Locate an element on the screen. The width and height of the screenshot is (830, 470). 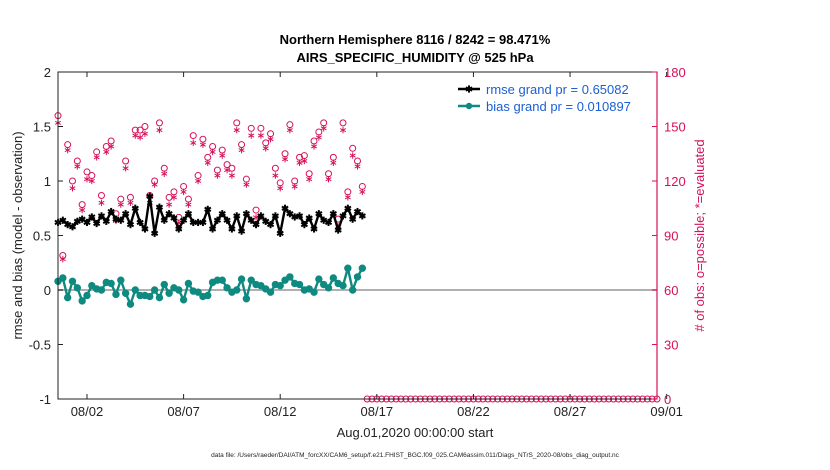
y-right-tick-label: 60 is located at coordinates (671, 290).